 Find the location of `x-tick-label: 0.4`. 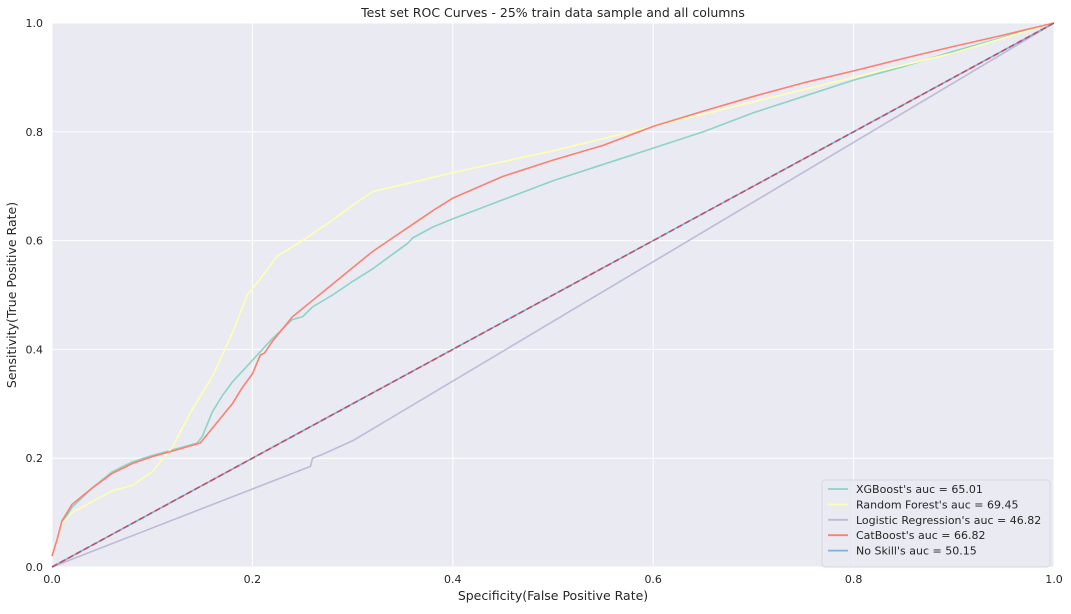

x-tick-label: 0.4 is located at coordinates (453, 579).